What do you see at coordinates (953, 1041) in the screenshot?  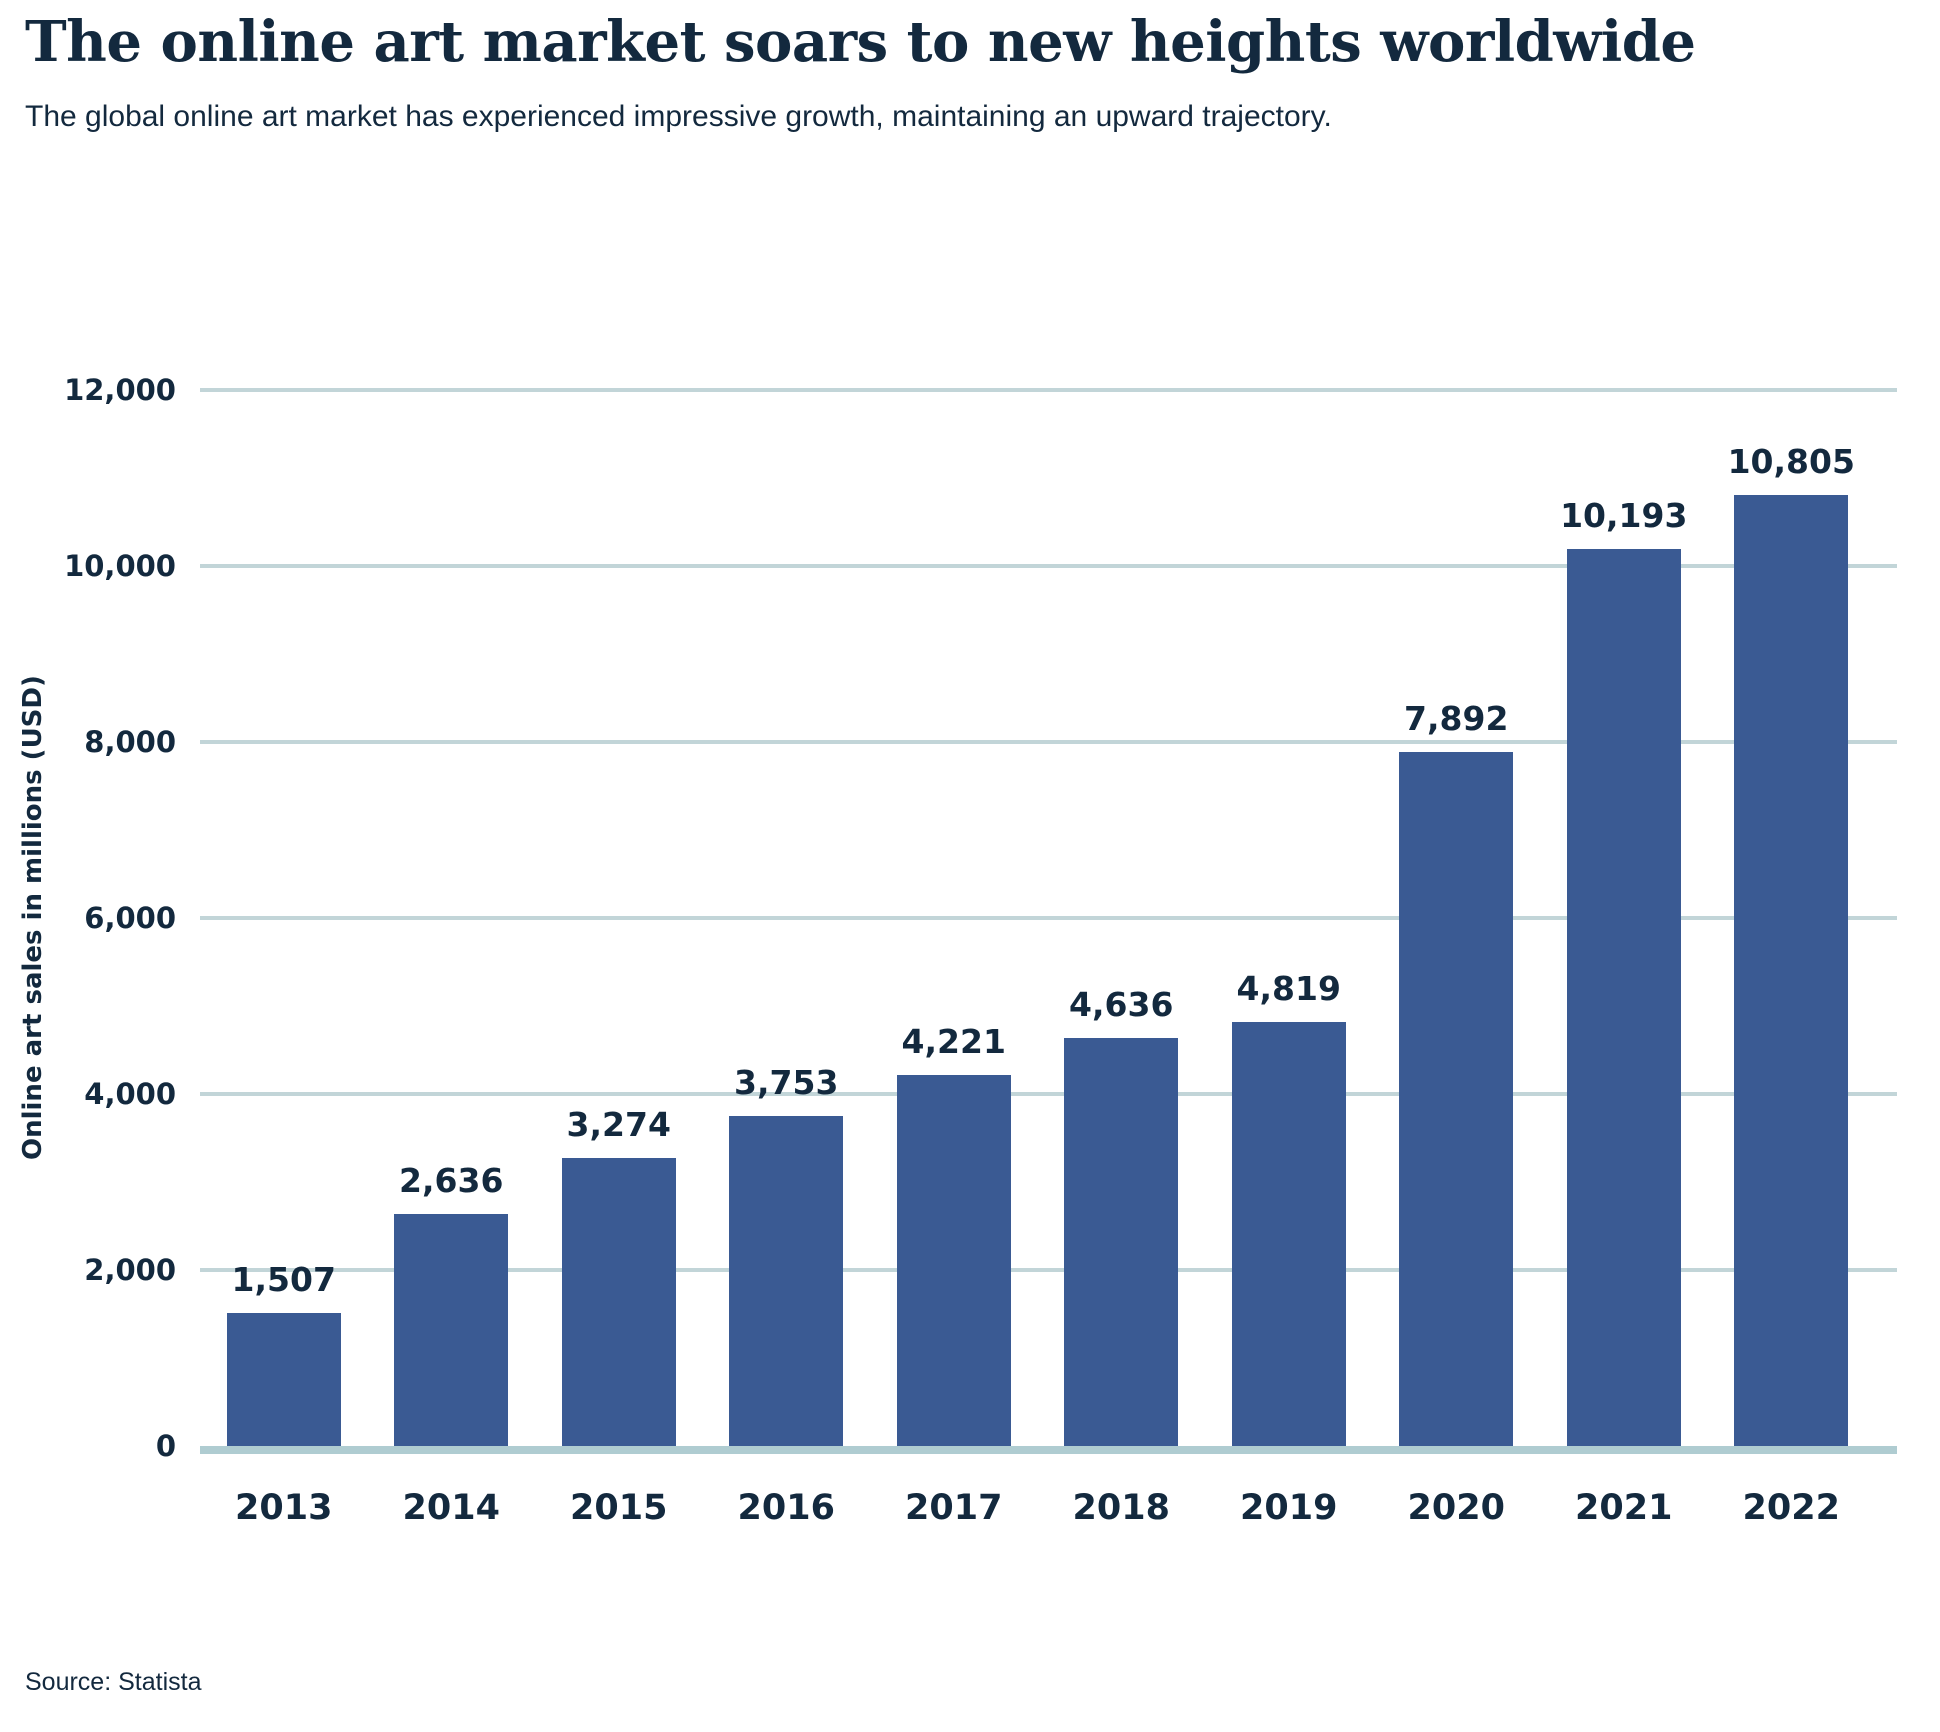 I see `bar-value-label: 4,221` at bounding box center [953, 1041].